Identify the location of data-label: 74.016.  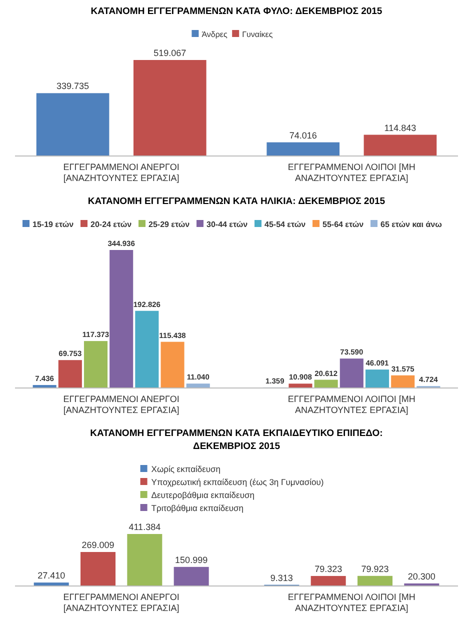
(303, 135).